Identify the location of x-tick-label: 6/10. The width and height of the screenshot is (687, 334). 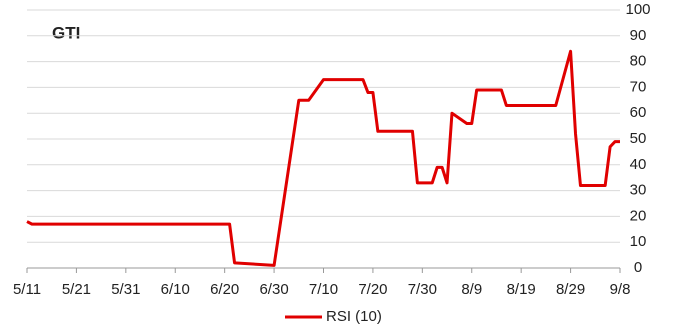
(175, 289).